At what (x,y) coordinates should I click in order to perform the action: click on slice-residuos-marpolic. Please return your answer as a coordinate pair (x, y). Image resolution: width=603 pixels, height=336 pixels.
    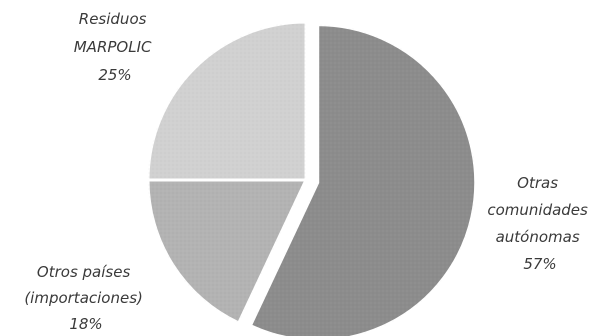
    Looking at the image, I should click on (227, 101).